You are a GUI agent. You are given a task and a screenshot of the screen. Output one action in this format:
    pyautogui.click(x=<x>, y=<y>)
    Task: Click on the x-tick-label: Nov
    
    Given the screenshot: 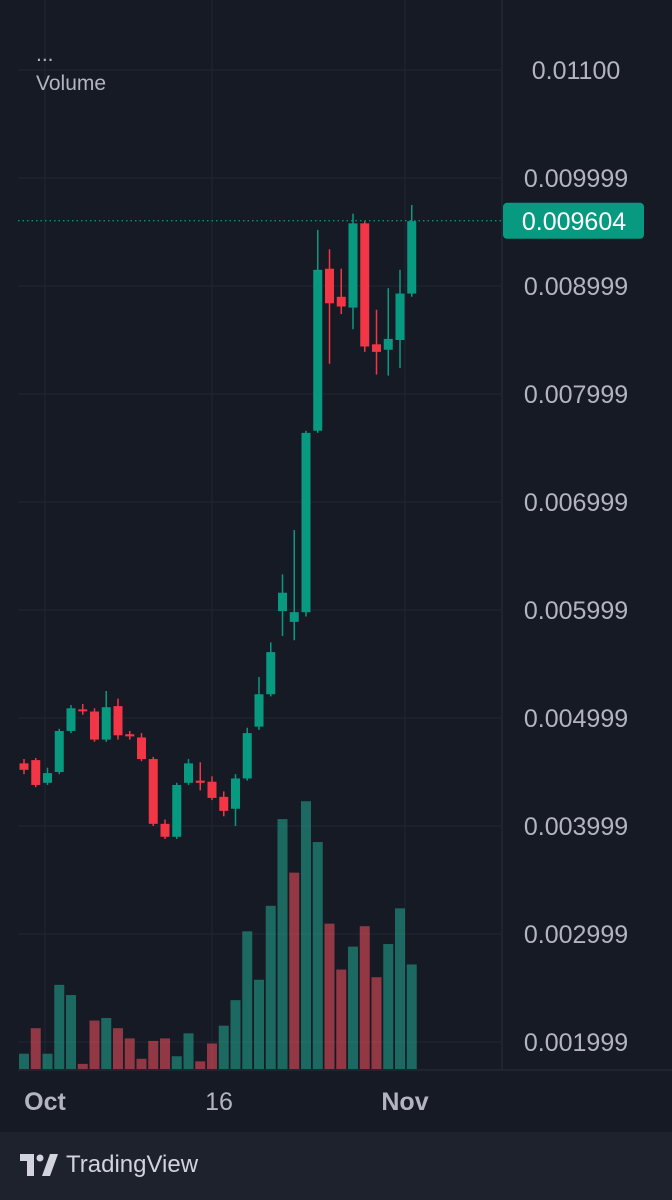 What is the action you would take?
    pyautogui.click(x=404, y=1102)
    